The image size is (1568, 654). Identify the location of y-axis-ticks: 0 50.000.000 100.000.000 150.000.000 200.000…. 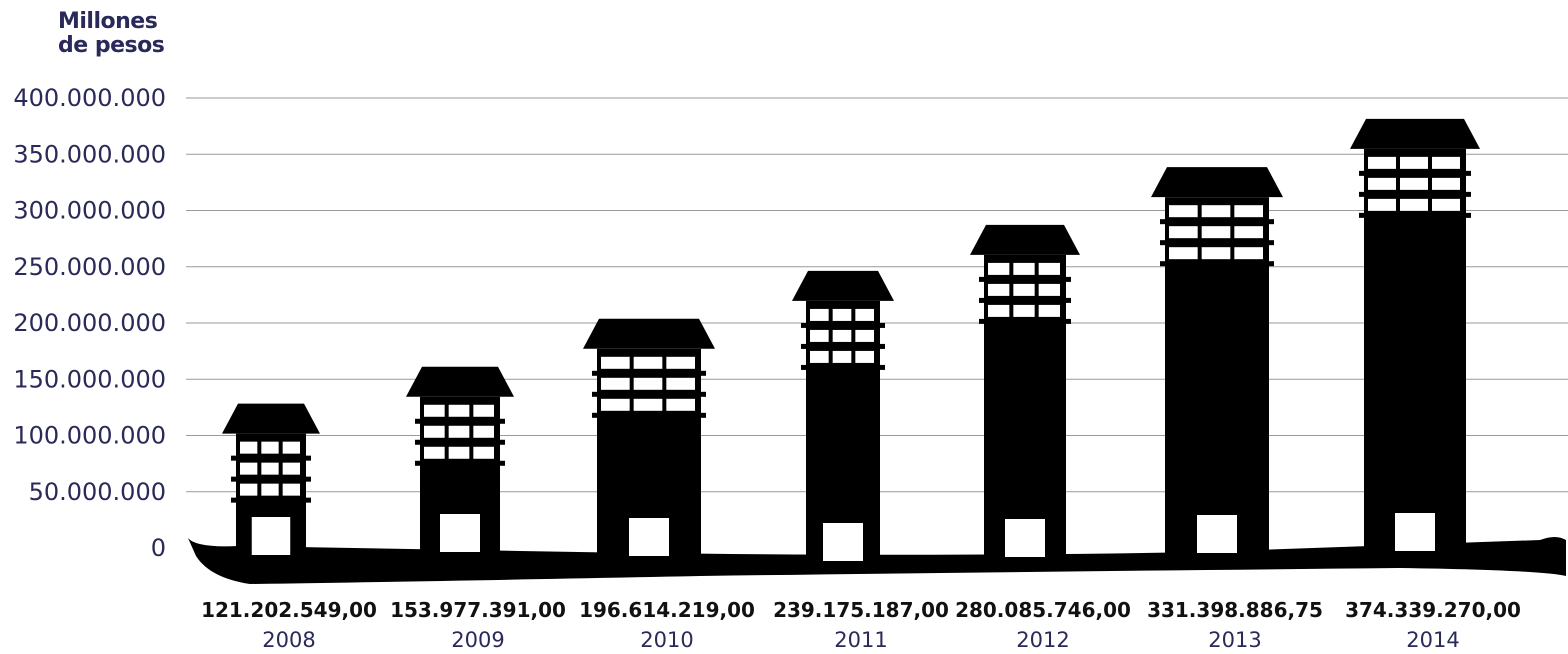
(89, 323).